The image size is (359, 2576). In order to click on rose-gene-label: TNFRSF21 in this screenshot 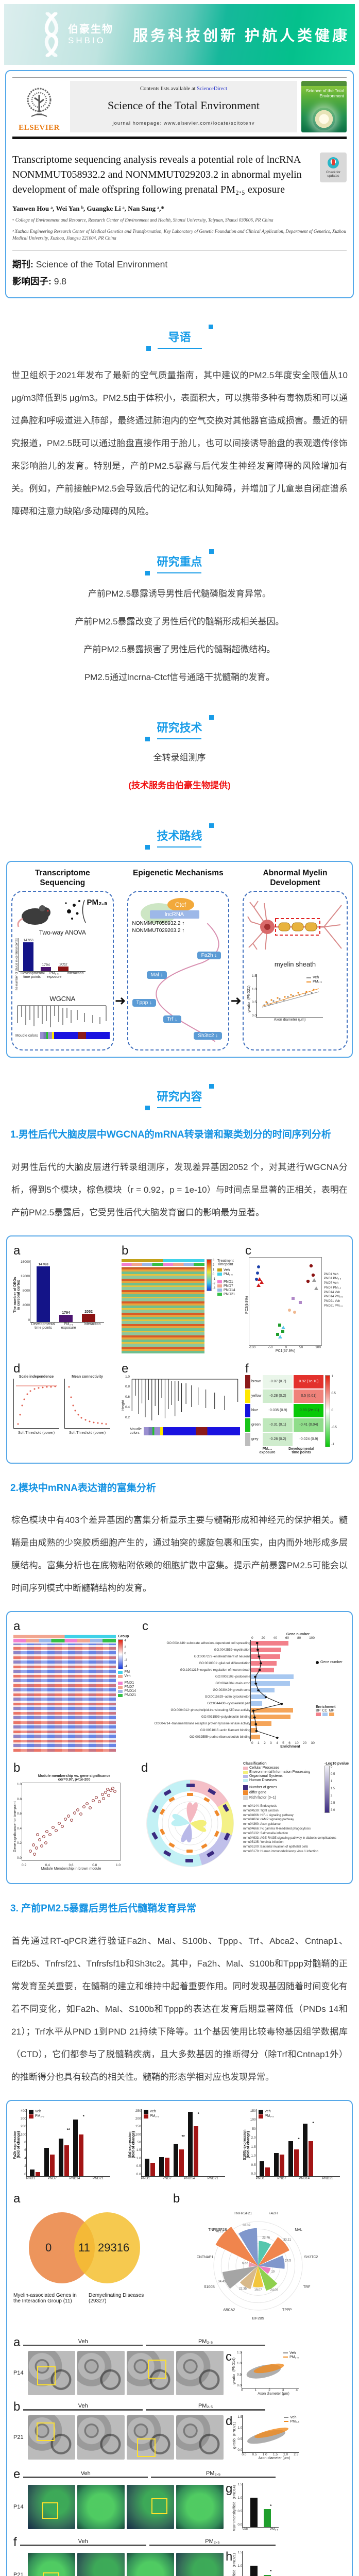, I will do `click(243, 2213)`.